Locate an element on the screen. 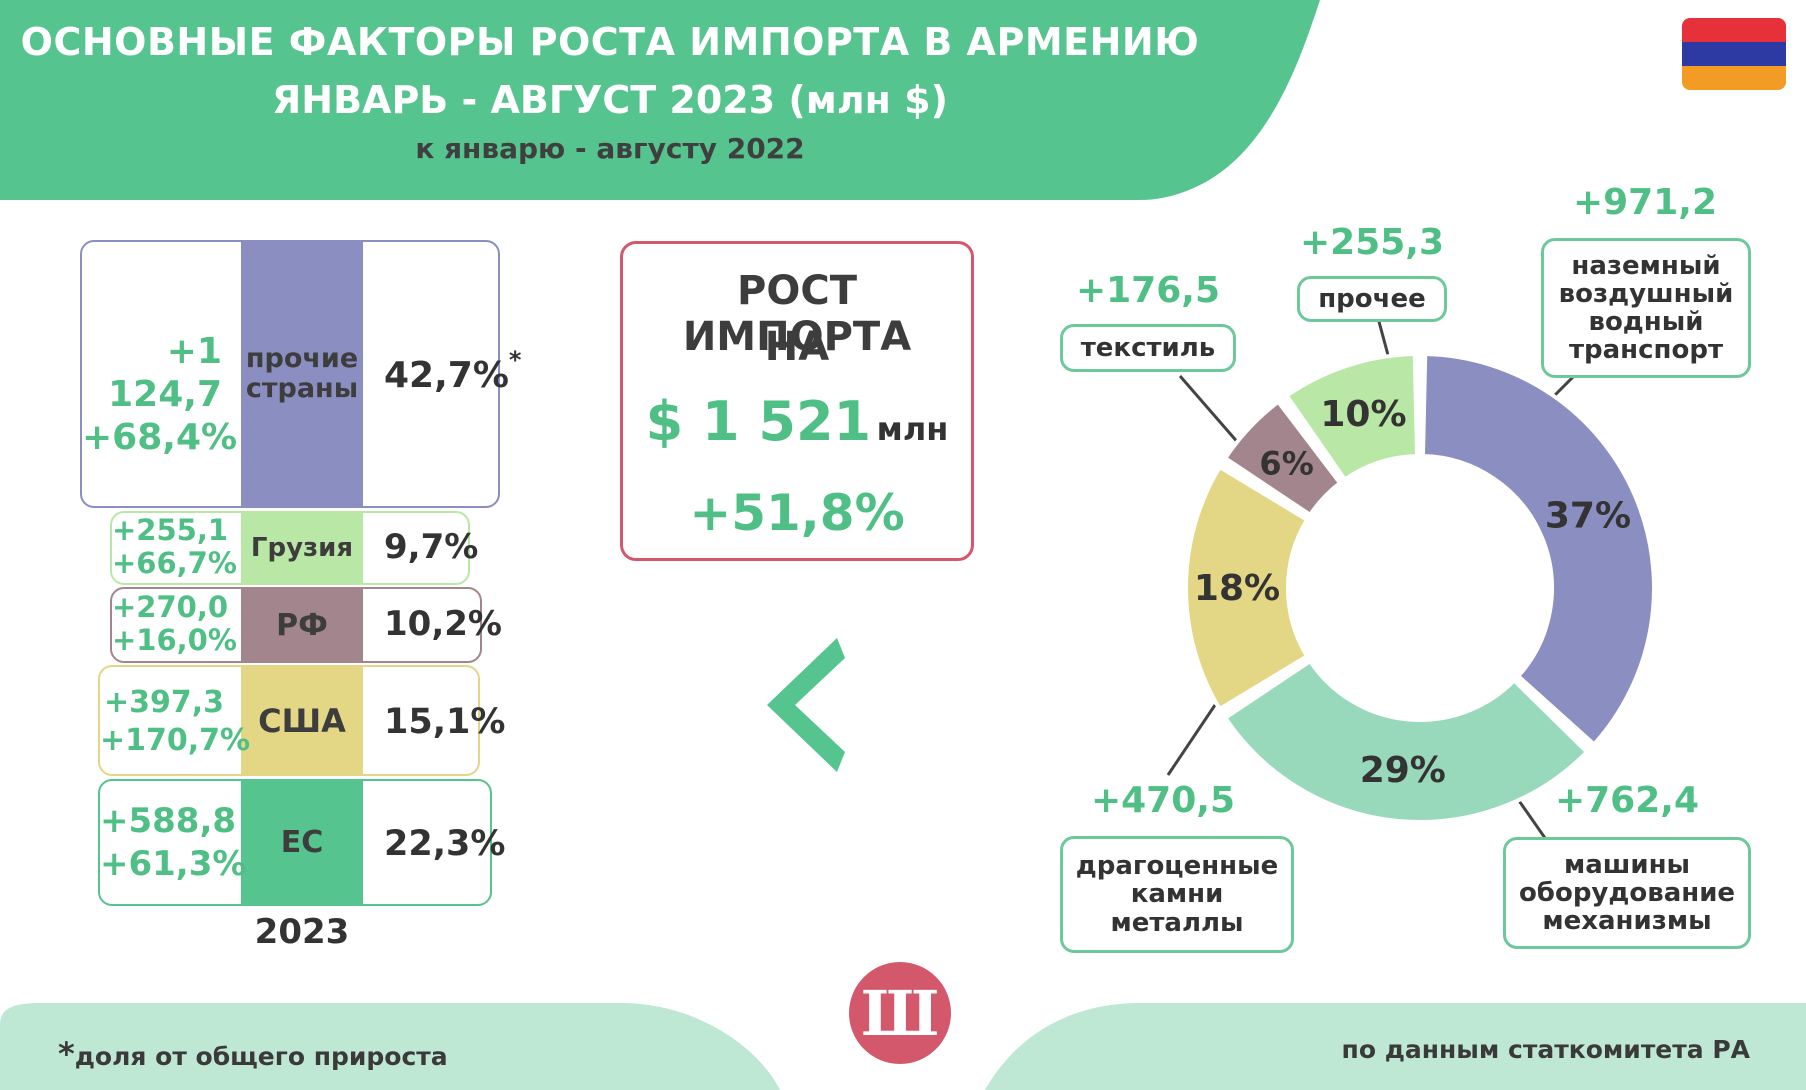  label-box-transport: наземный воздушный водный транспорт is located at coordinates (1646, 308).